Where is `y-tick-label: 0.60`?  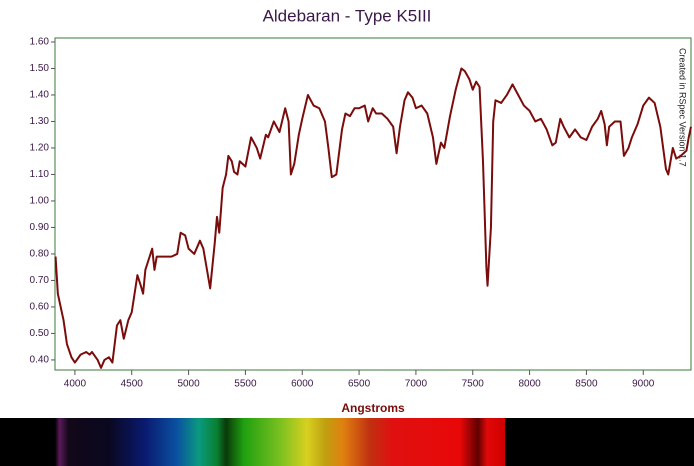
y-tick-label: 0.60 is located at coordinates (40, 307).